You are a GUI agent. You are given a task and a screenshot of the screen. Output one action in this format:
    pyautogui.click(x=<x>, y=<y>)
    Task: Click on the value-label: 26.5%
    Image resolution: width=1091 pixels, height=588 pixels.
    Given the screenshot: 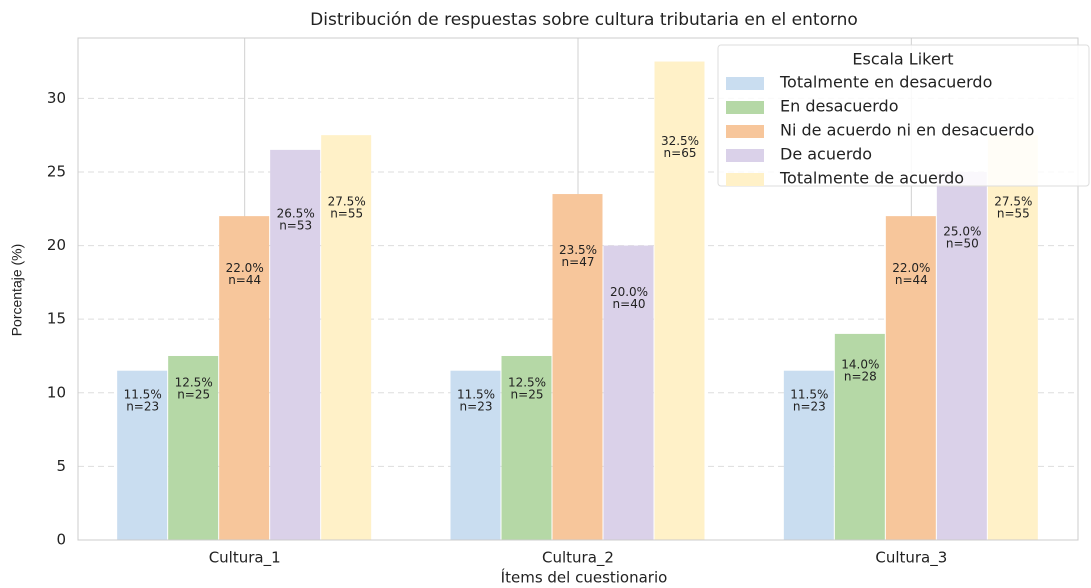 What is the action you would take?
    pyautogui.click(x=296, y=214)
    